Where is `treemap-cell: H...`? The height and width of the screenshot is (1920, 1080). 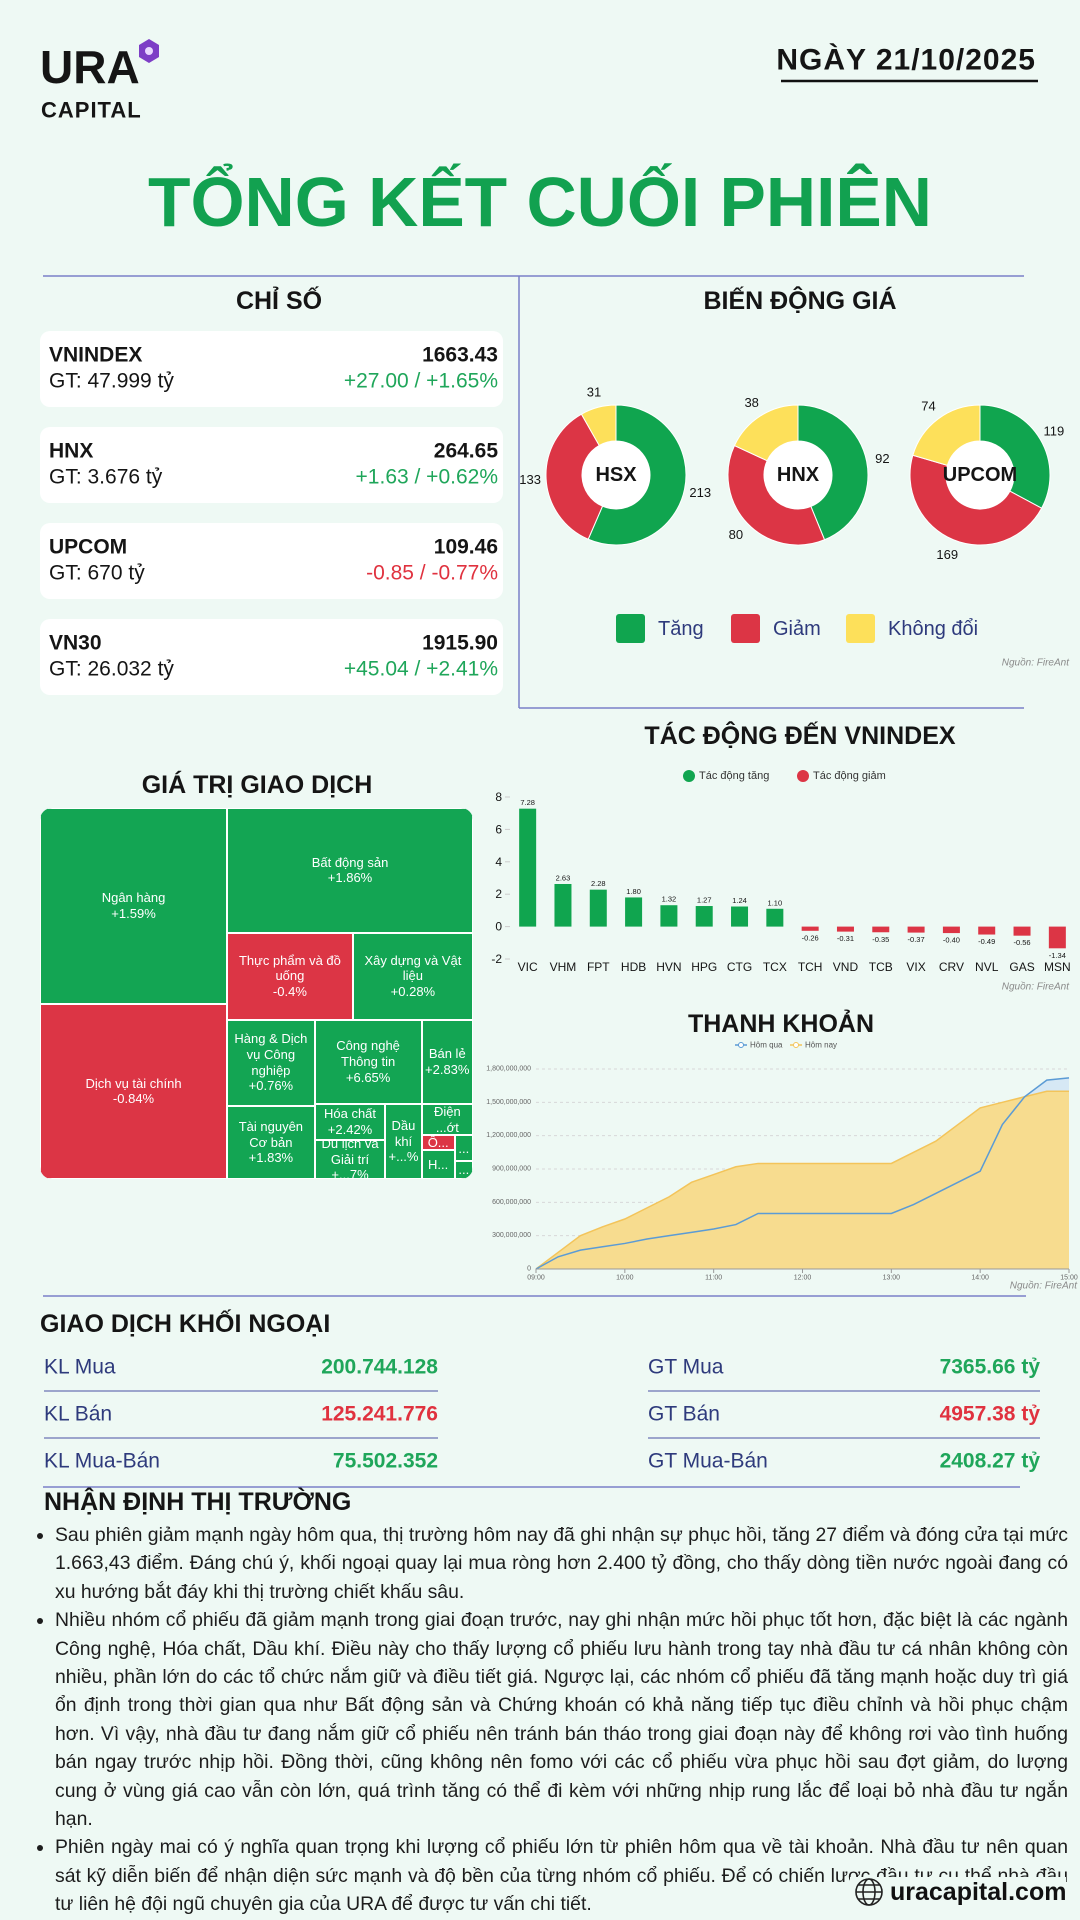
treemap-cell: H... is located at coordinates (438, 1164).